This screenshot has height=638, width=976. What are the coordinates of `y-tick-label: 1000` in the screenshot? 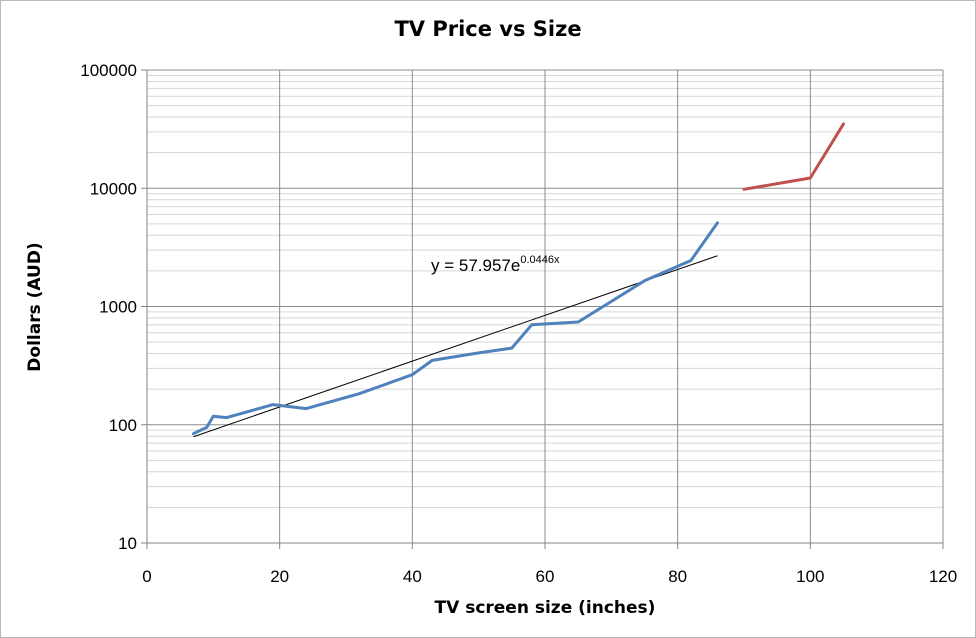 It's located at (118, 307).